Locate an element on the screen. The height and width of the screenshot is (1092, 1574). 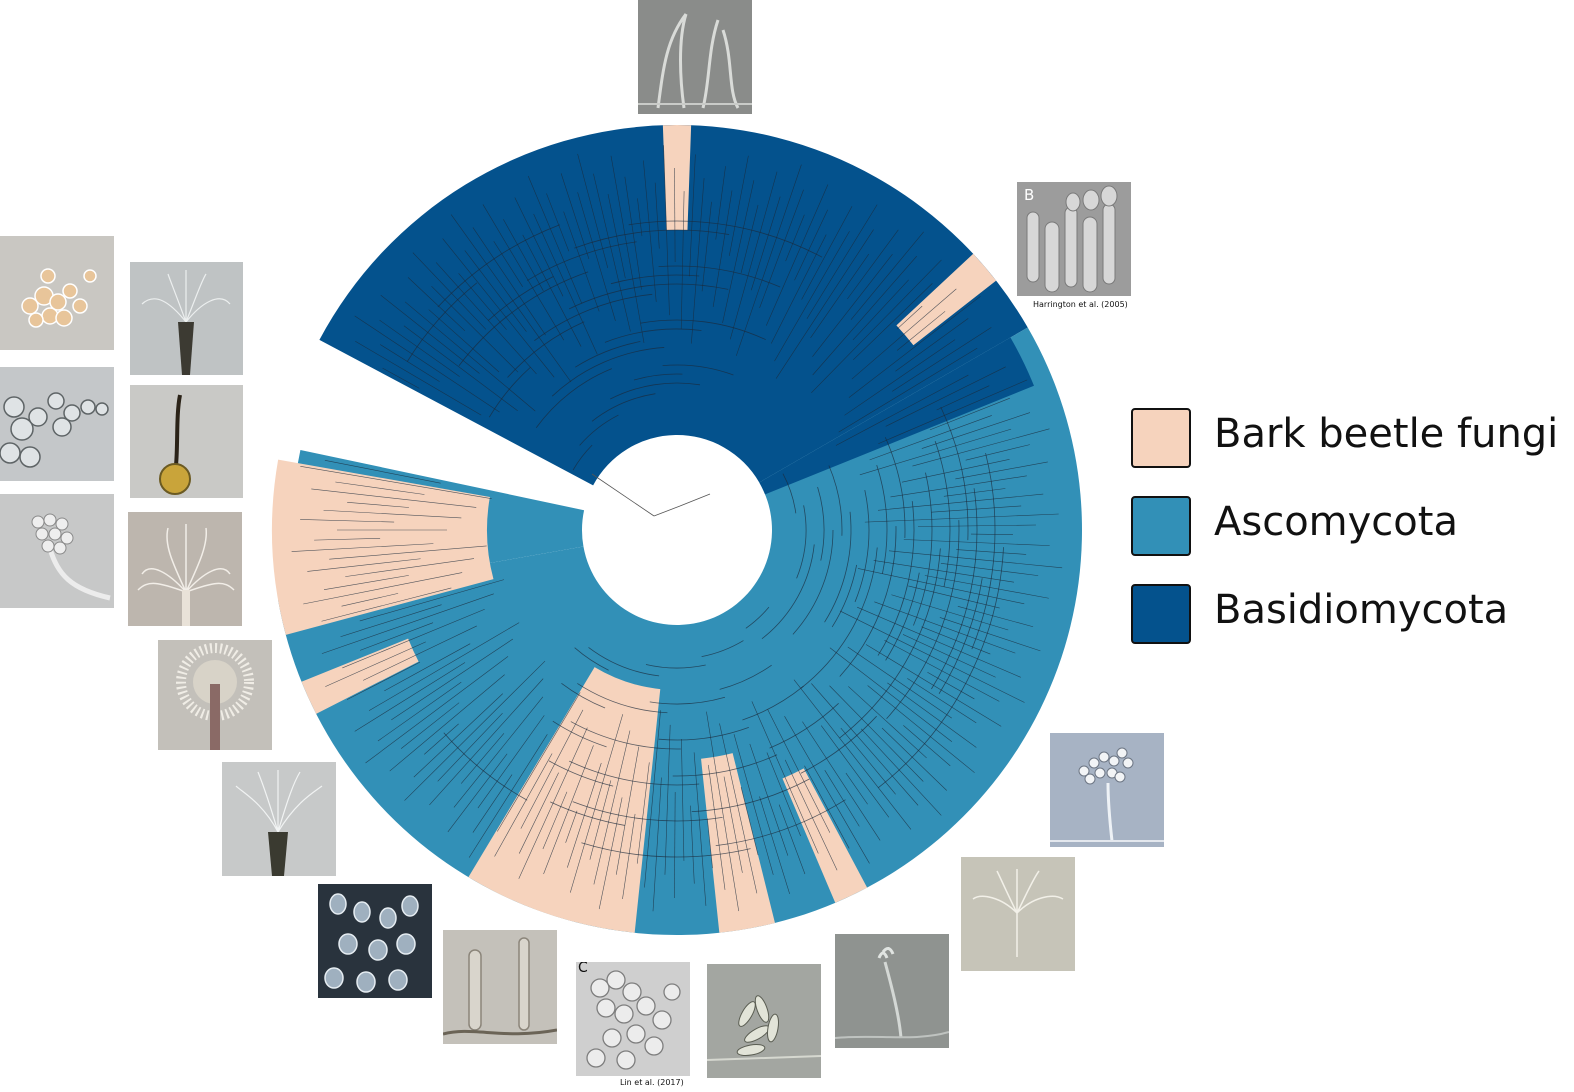
clade-bark-beetle-fungi is located at coordinates (738, 843).